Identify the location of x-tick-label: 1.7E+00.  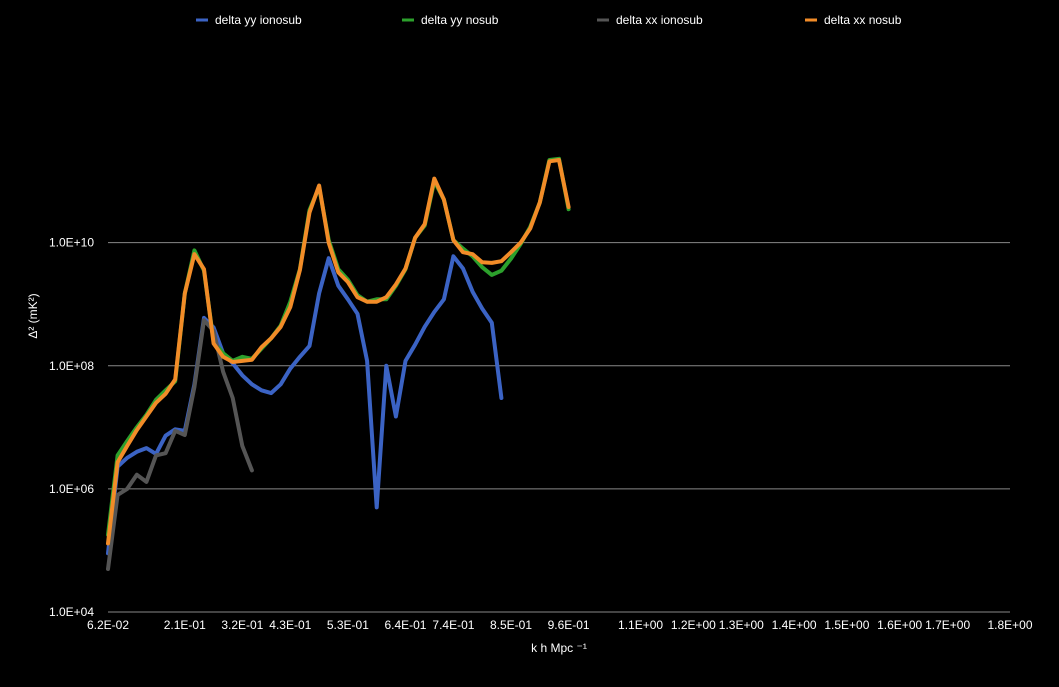
(947, 625).